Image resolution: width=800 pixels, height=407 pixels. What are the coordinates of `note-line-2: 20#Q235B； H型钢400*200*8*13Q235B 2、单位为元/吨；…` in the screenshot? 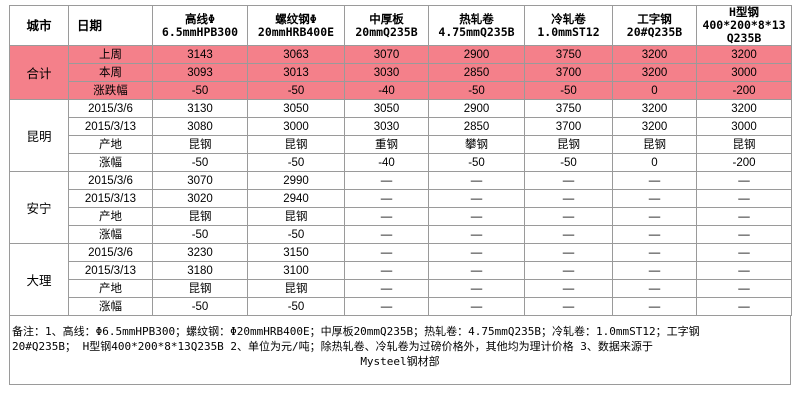 It's located at (332, 346).